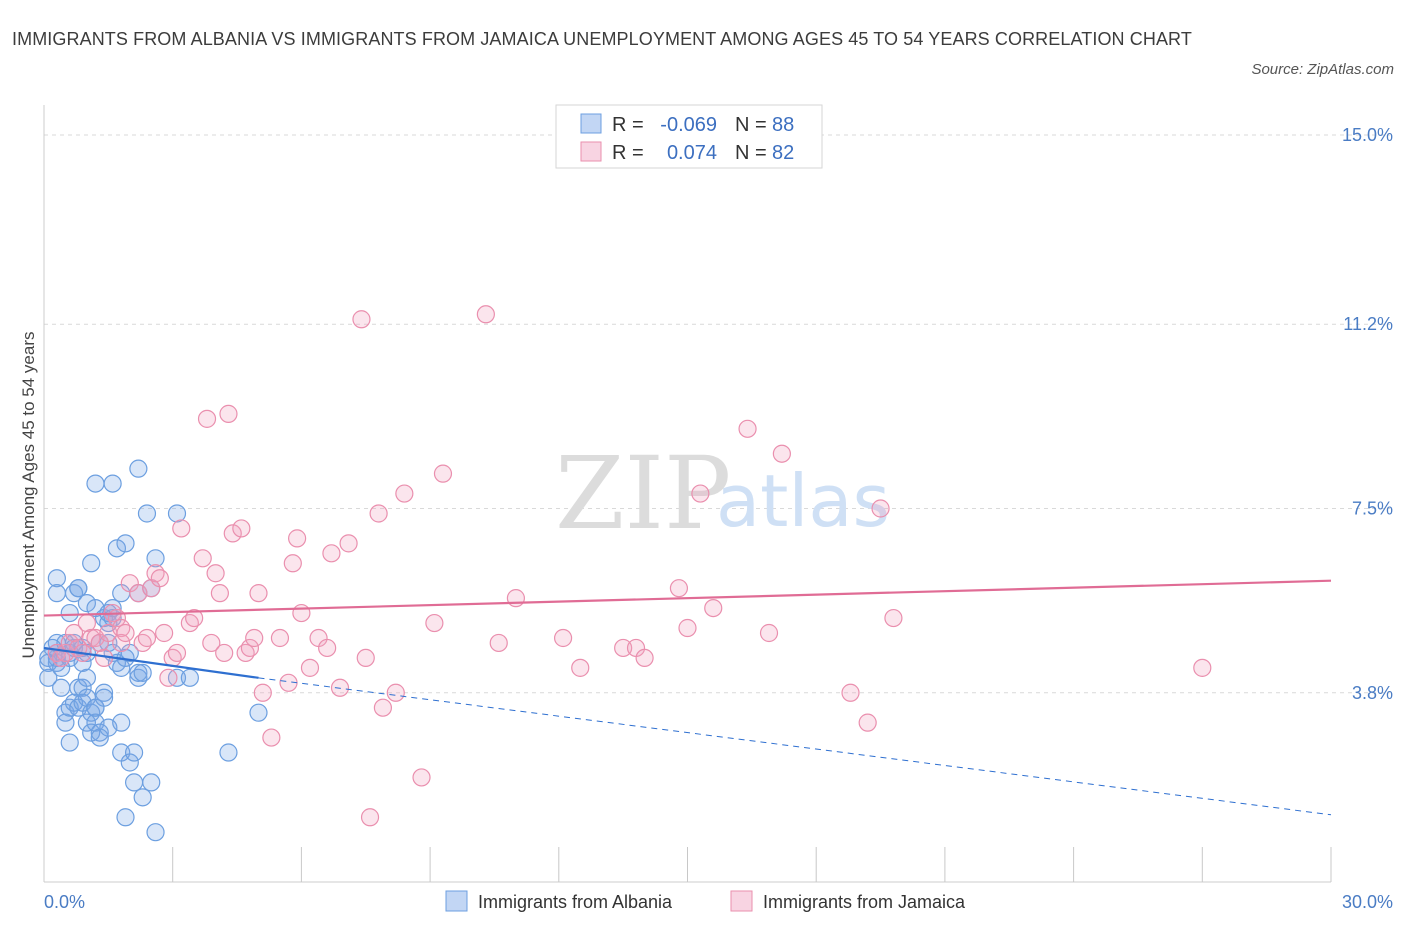  I want to click on stats-legend-r-value-albania: -0.069, so click(688, 125).